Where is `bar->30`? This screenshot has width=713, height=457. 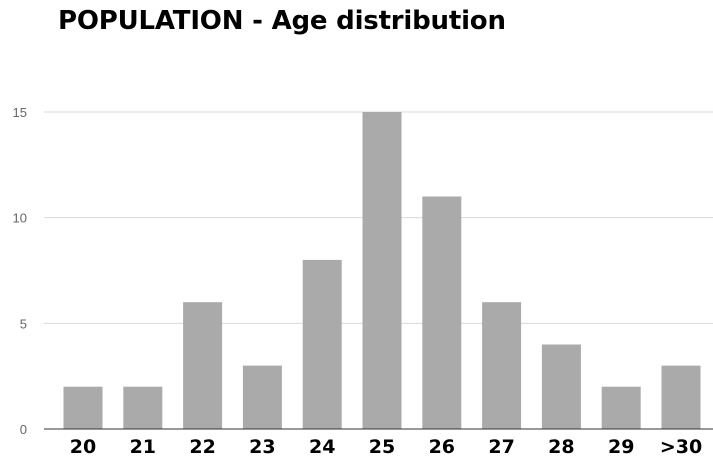
bar->30 is located at coordinates (681, 397).